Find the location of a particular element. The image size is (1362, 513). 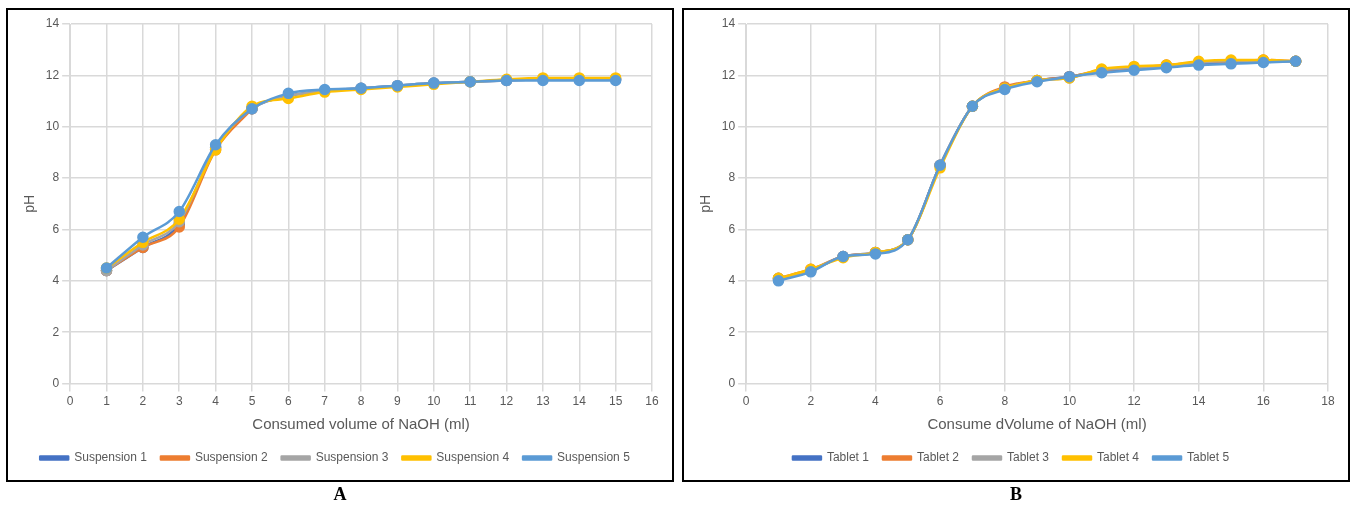

x-tick-label: 9 is located at coordinates (398, 401).